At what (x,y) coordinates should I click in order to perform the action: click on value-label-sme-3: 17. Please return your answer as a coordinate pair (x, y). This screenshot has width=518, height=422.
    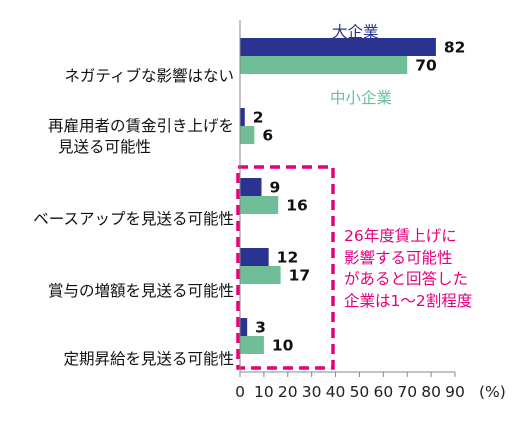
    Looking at the image, I should click on (300, 276).